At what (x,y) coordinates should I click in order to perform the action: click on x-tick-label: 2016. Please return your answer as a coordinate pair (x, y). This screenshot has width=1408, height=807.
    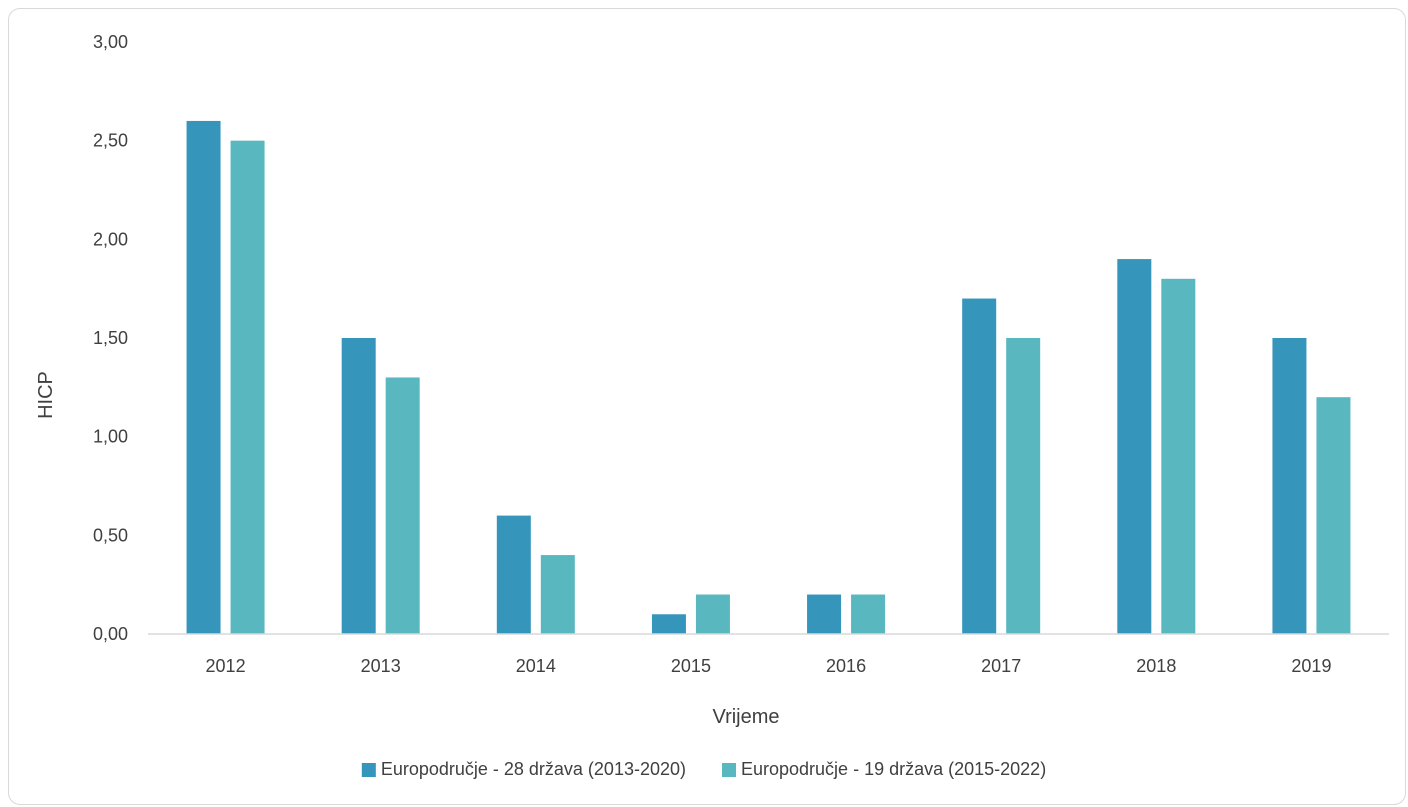
    Looking at the image, I should click on (846, 666).